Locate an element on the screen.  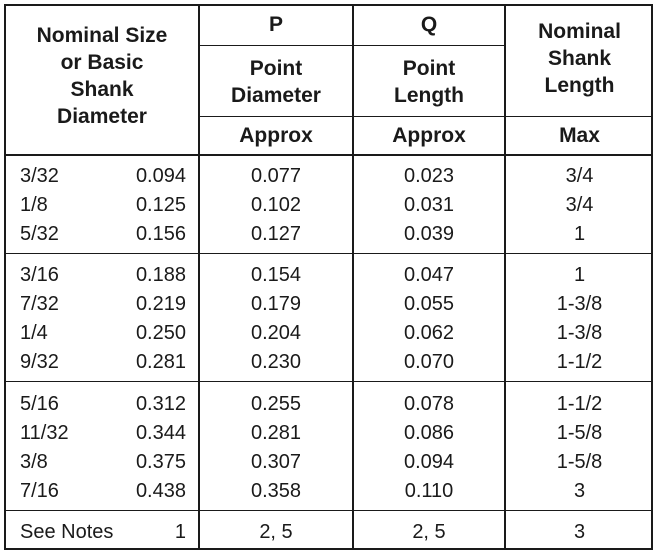
notes-point-diameter-ref: 2, 5 is located at coordinates (276, 532).